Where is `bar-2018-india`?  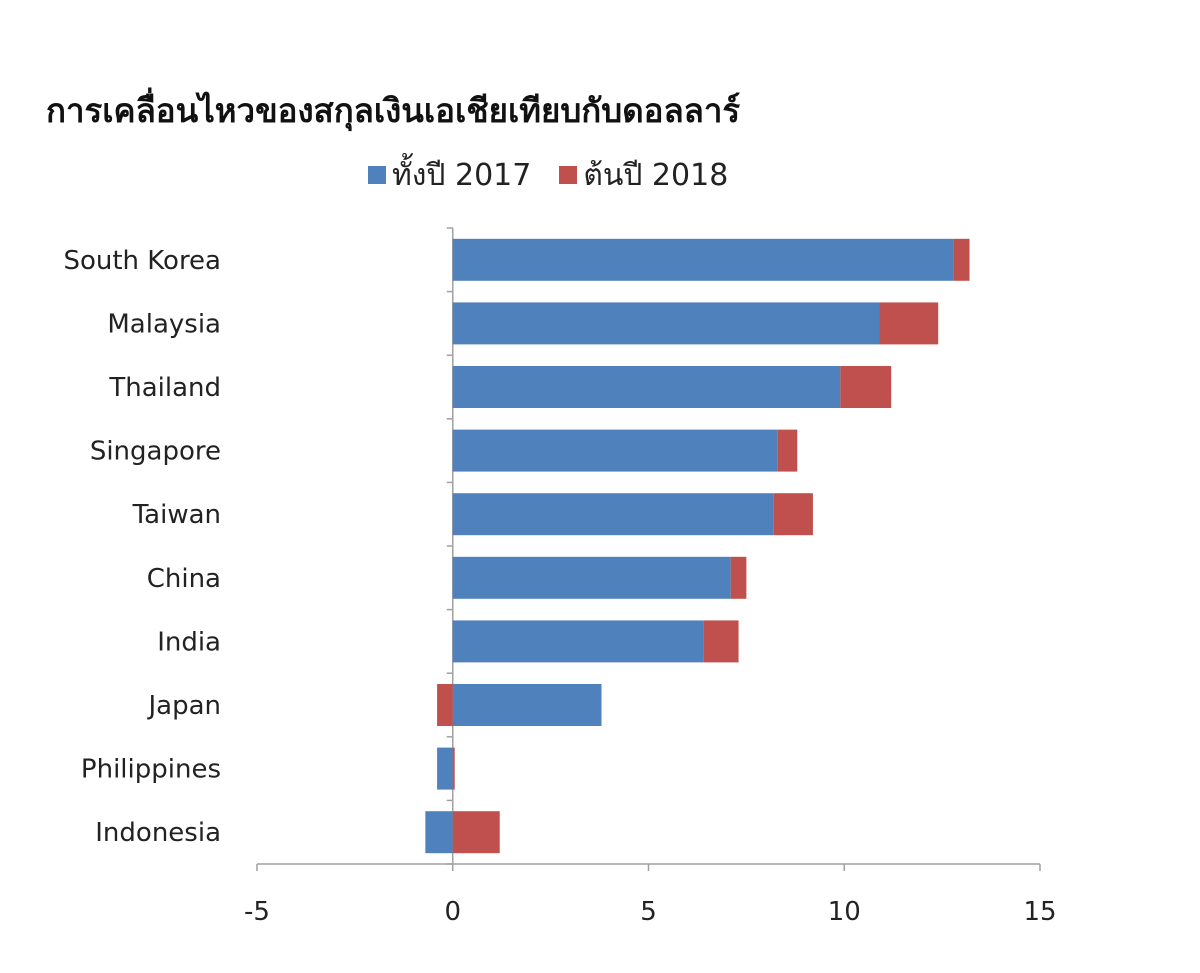 bar-2018-india is located at coordinates (721, 641).